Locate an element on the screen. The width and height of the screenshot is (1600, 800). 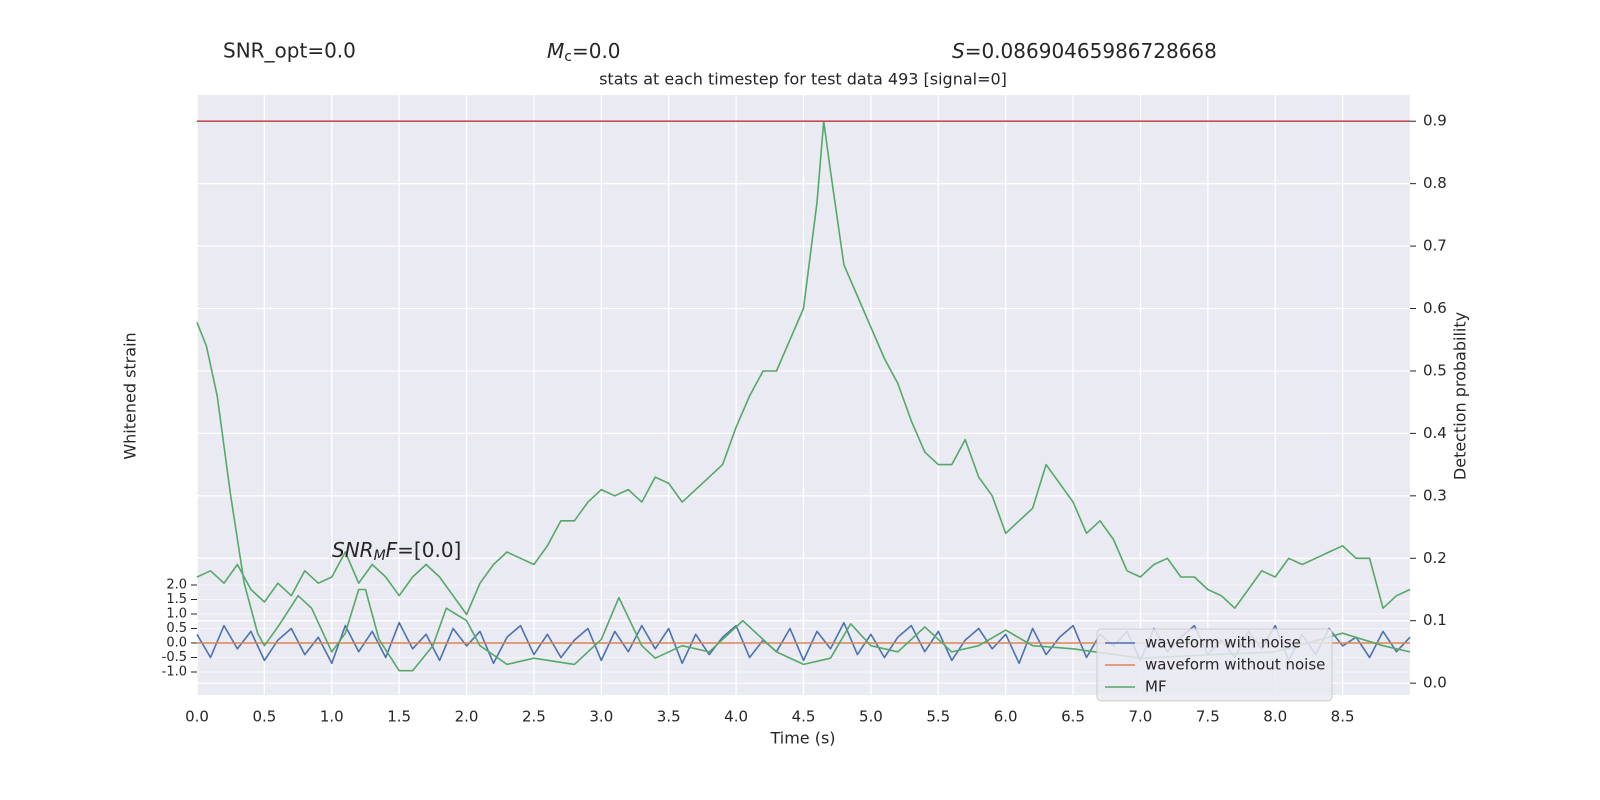
y2-tick-label: 0.2 is located at coordinates (1435, 558).